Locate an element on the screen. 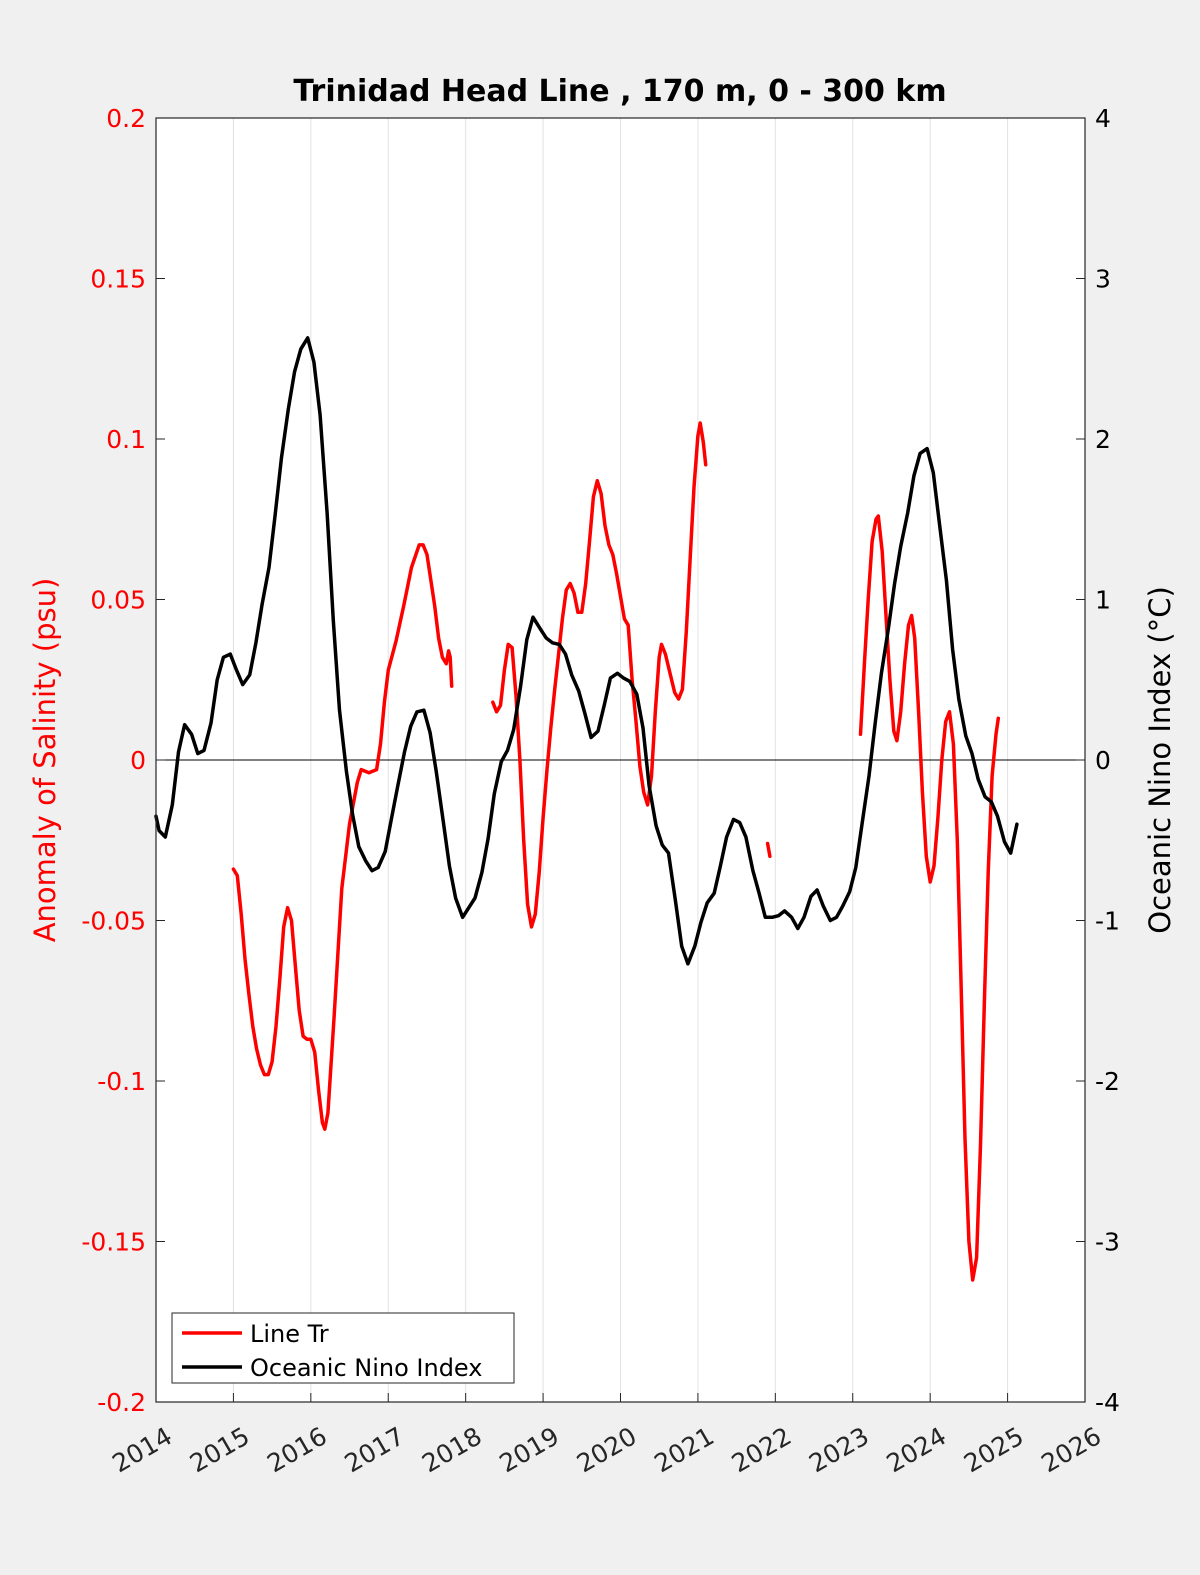 This screenshot has height=1575, width=1200. left-tick-label: -0.05 is located at coordinates (113, 921).